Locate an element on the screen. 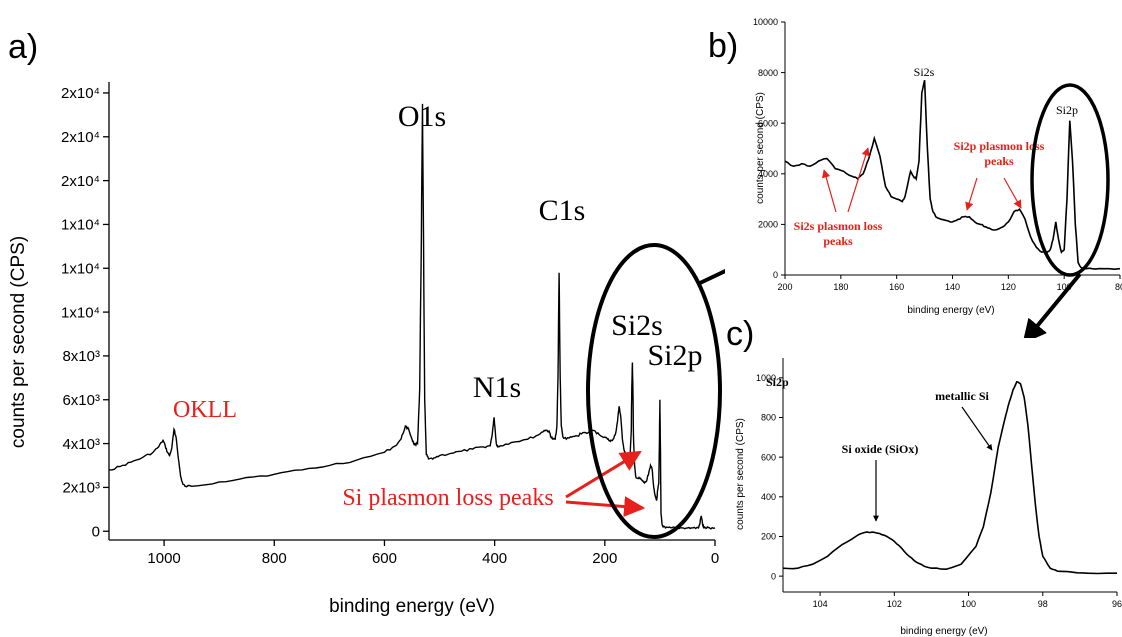  panel-c-spectrum-line is located at coordinates (949, 477).